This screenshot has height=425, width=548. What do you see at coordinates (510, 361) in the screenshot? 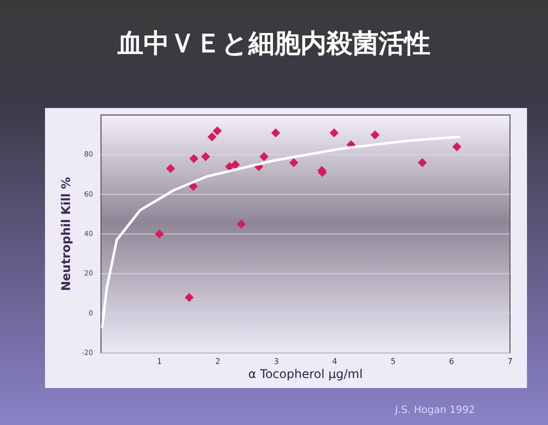
I see `x-tick-label: 7` at bounding box center [510, 361].